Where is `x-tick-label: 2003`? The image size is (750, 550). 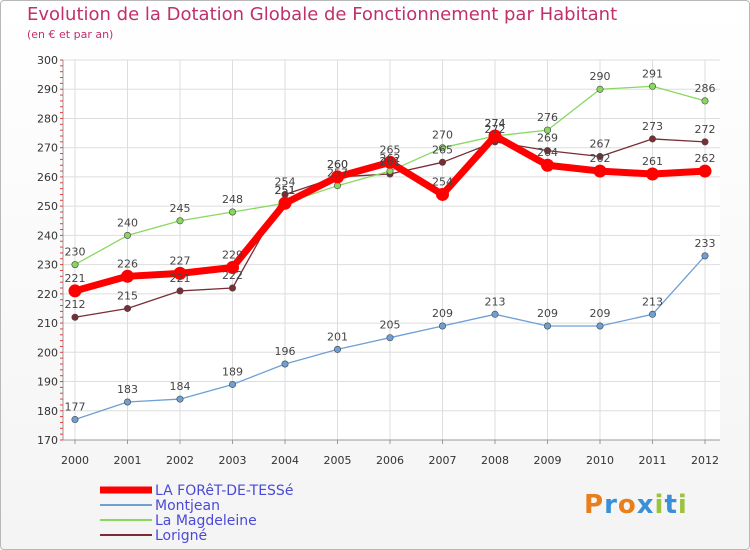 x-tick-label: 2003 is located at coordinates (233, 460).